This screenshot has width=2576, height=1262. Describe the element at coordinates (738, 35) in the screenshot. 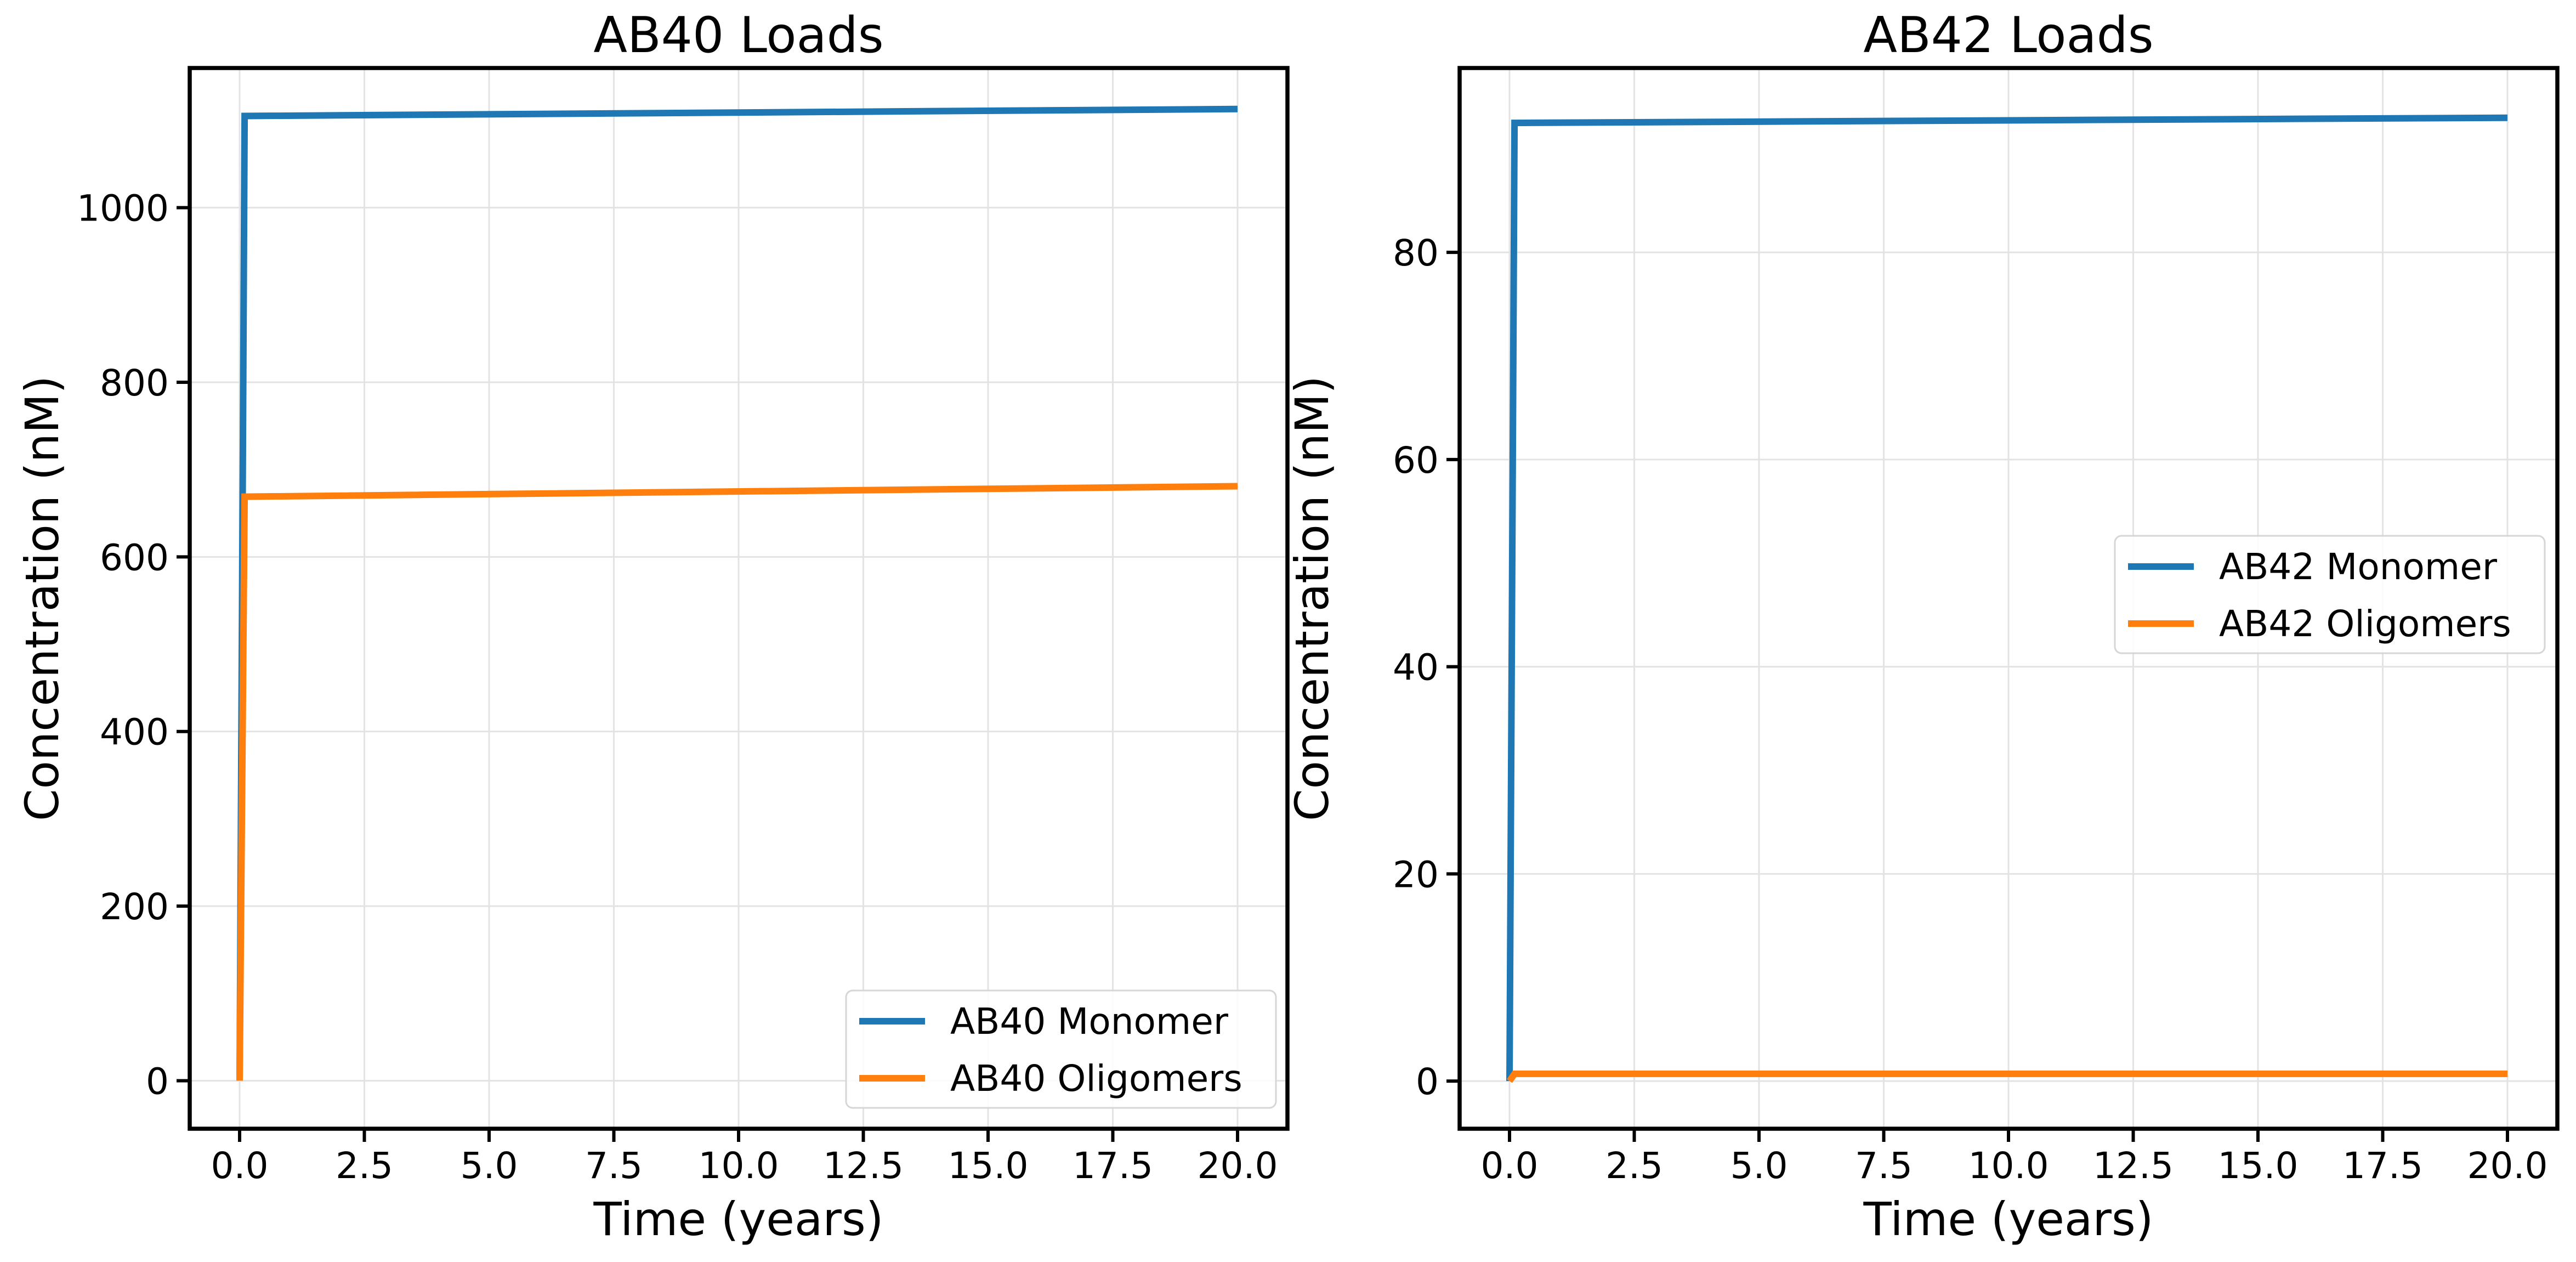

I see `chart-title: AB40 Loads` at that location.